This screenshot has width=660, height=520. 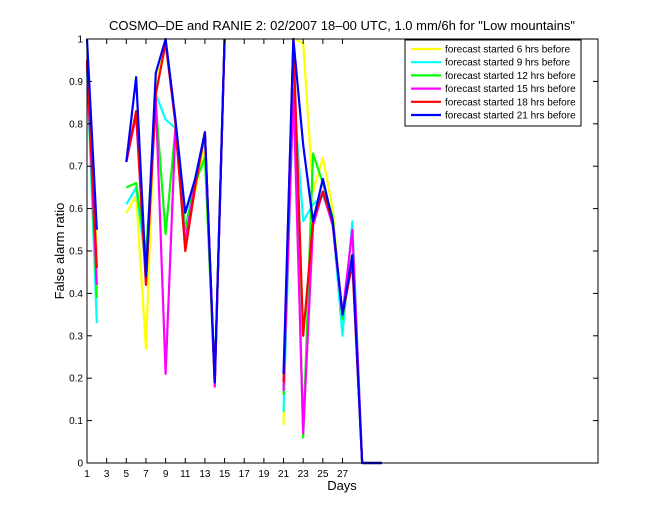 What do you see at coordinates (166, 474) in the screenshot?
I see `x-tick-label: 9` at bounding box center [166, 474].